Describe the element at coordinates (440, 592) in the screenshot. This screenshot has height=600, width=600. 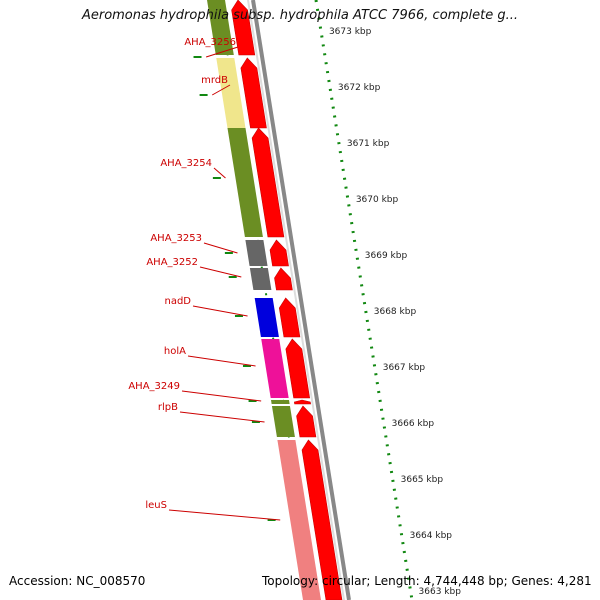
I see `kbp-tick-label: 3663 kbp` at that location.